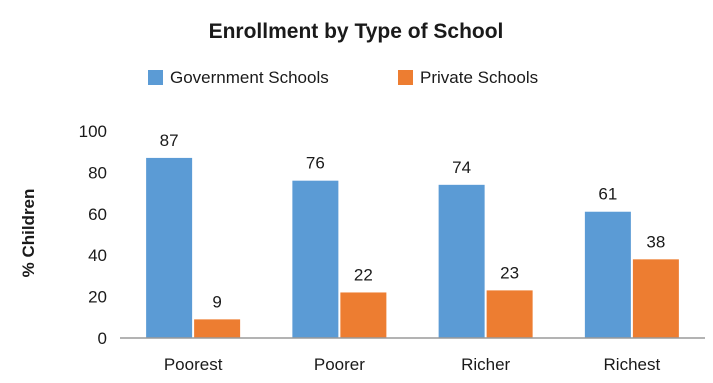 This screenshot has height=383, width=713. What do you see at coordinates (479, 77) in the screenshot?
I see `legend-label-private: Private Schools` at bounding box center [479, 77].